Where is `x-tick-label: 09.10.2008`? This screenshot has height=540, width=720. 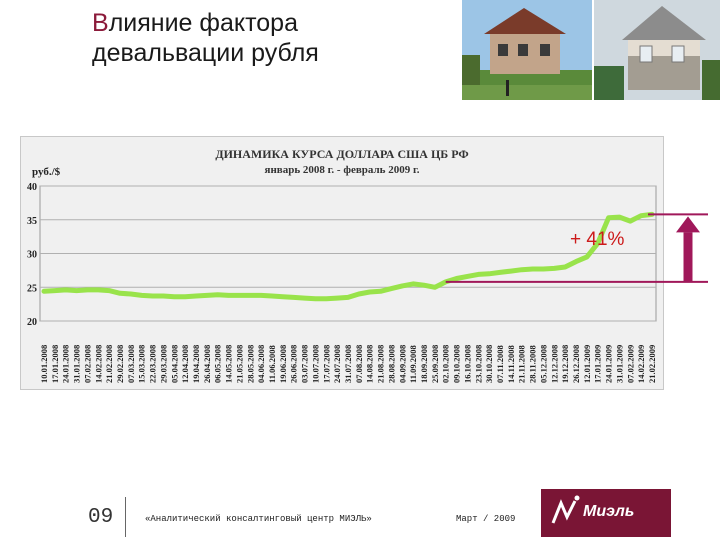
x-tick-label: 09.10.2008 is located at coordinates (457, 364).